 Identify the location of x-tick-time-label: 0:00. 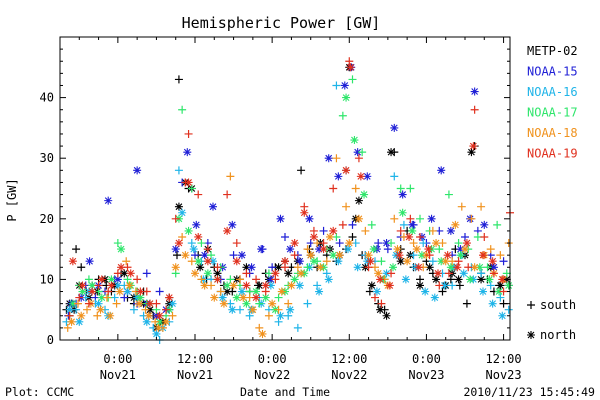
(426, 359).